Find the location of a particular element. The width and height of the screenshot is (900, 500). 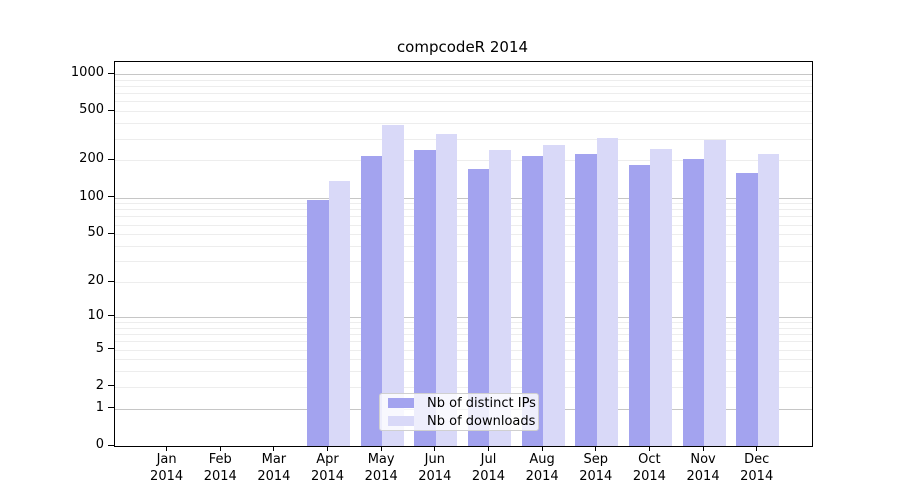

y-axis-tick-label: 50 is located at coordinates (95, 233).